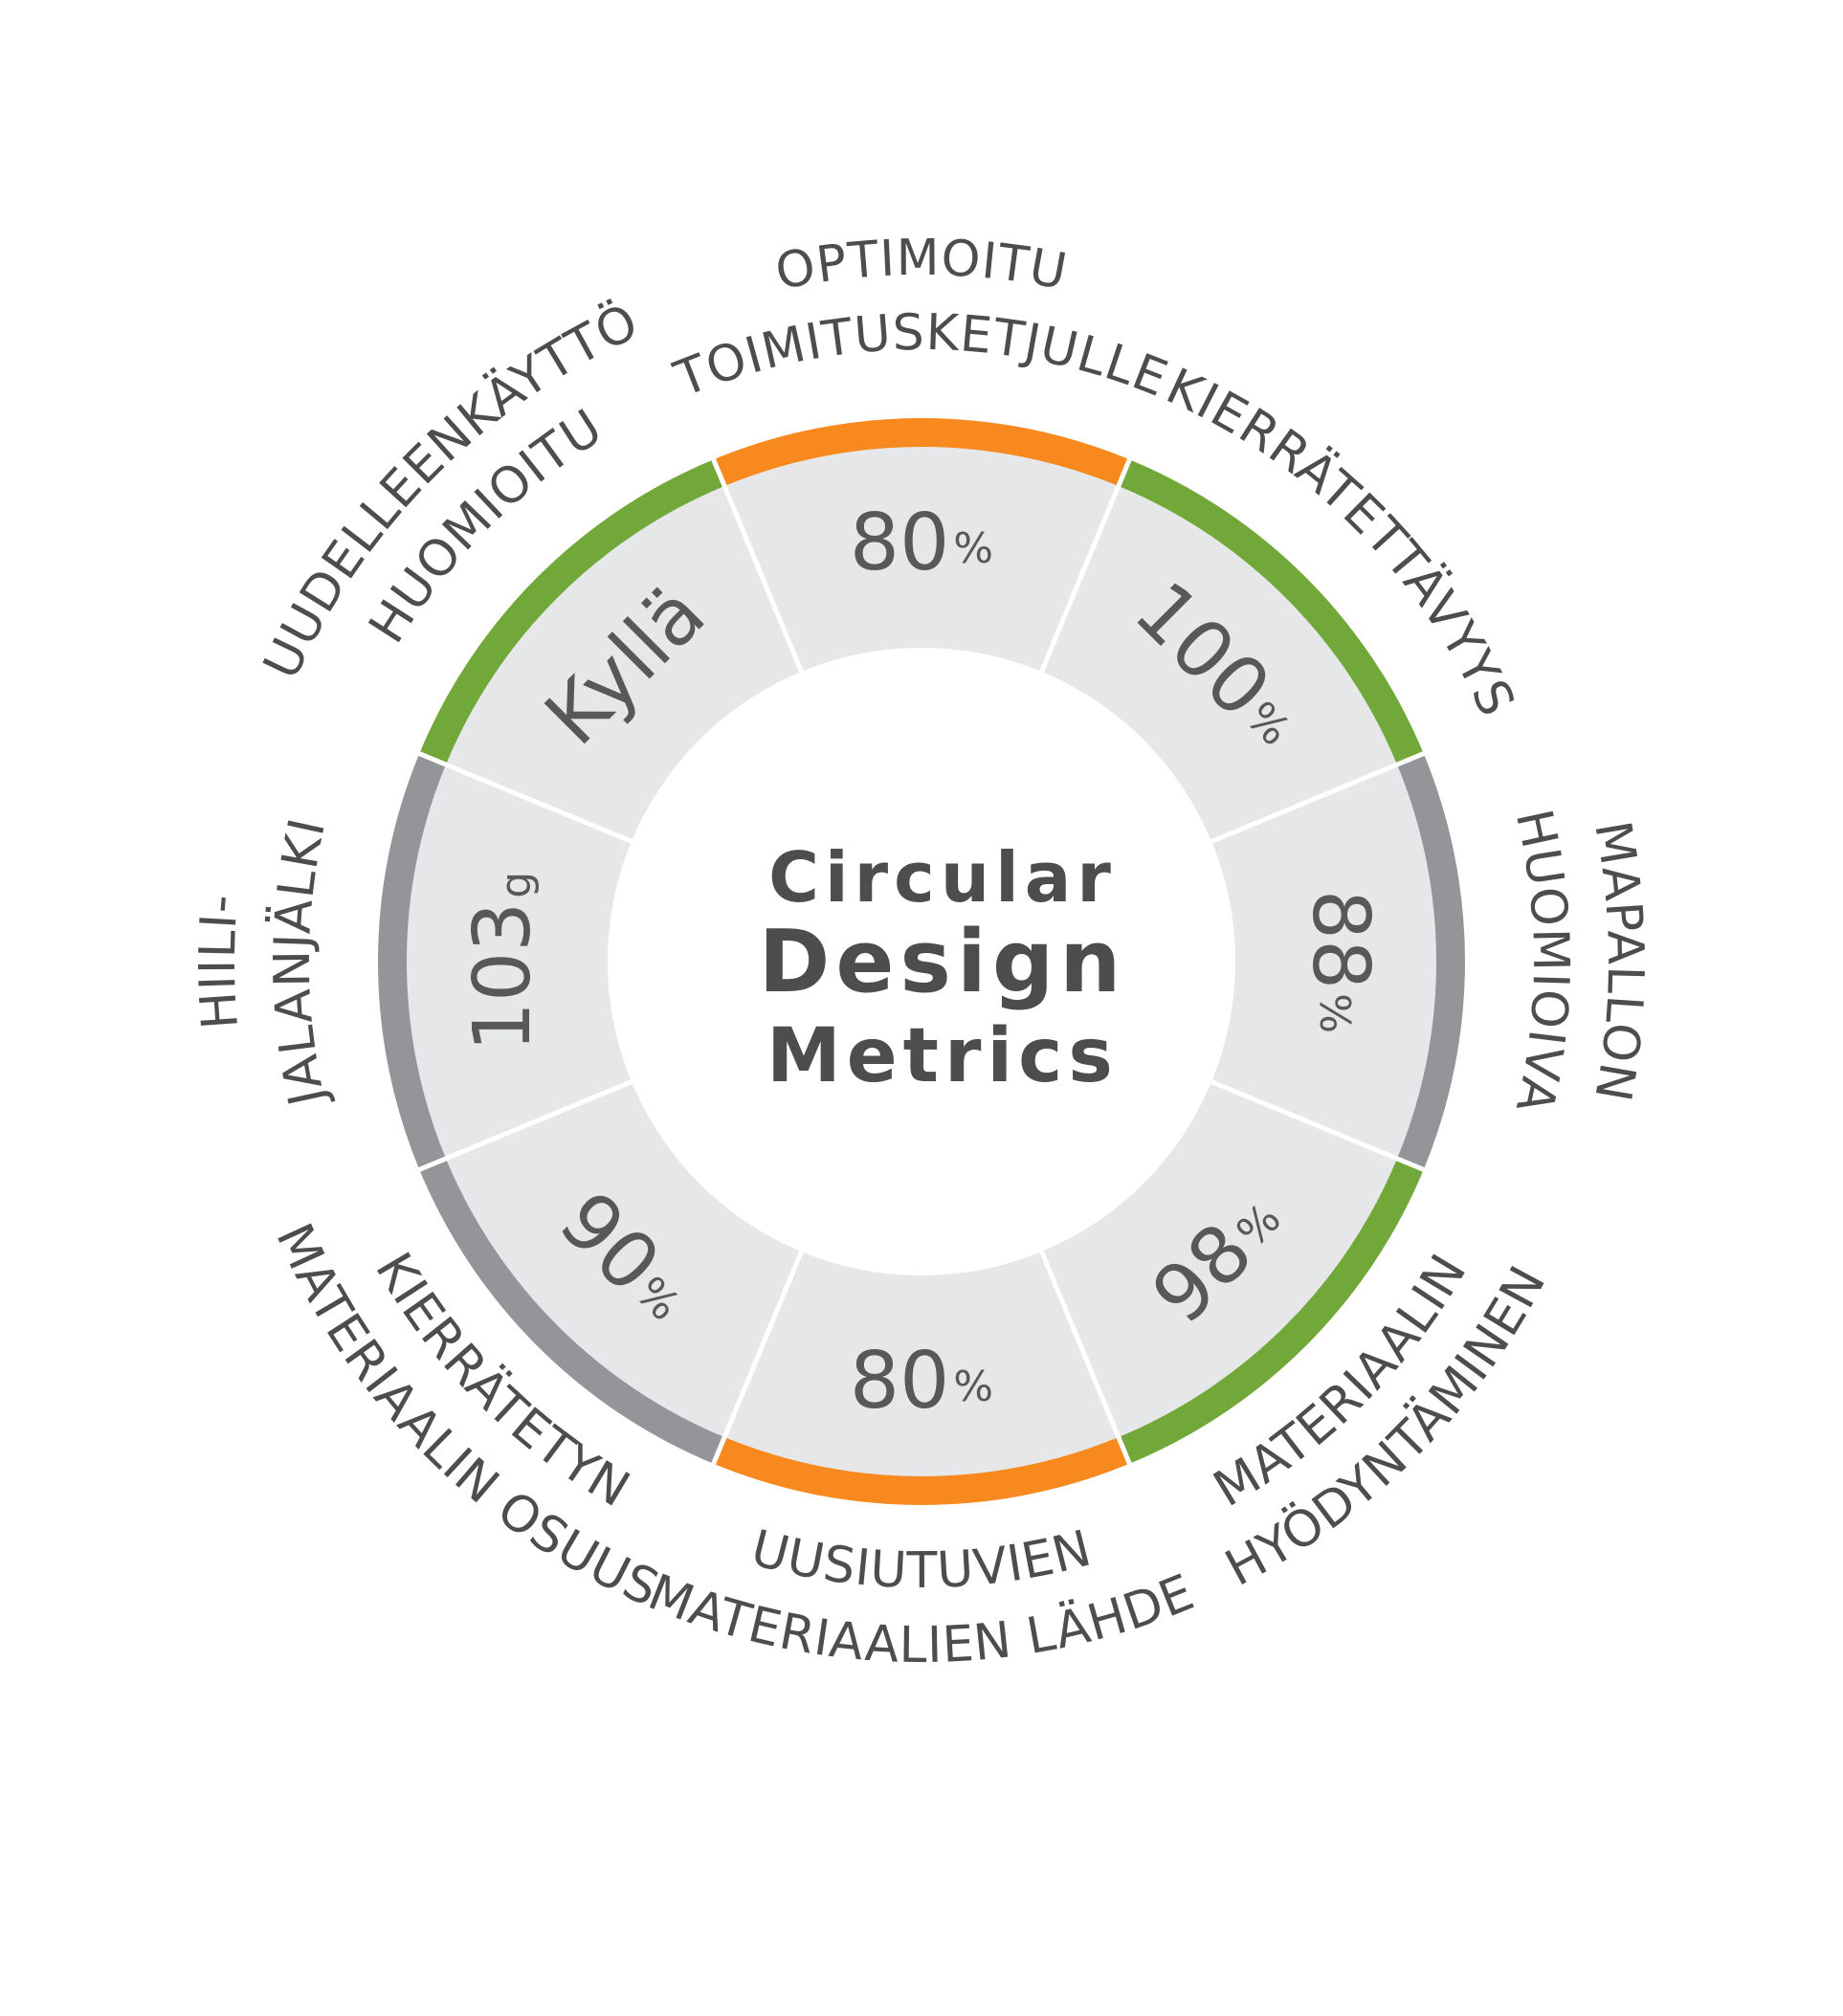 This screenshot has width=1843, height=2016. Describe the element at coordinates (502, 977) in the screenshot. I see `segment-value-number-7: 103` at that location.